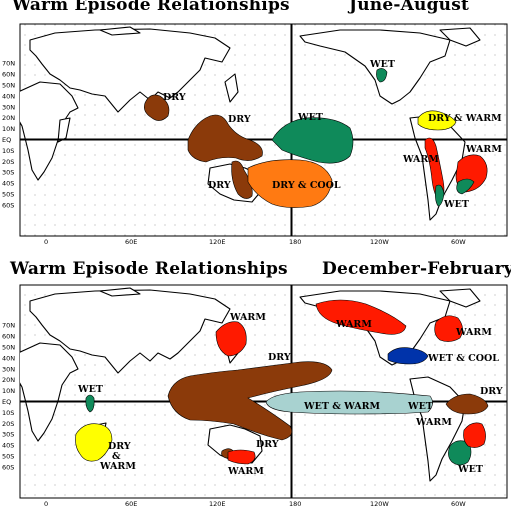 This screenshot has height=509, width=511. What do you see at coordinates (239, 119) in the screenshot?
I see `label-dry-indonesia: DRY` at bounding box center [239, 119].